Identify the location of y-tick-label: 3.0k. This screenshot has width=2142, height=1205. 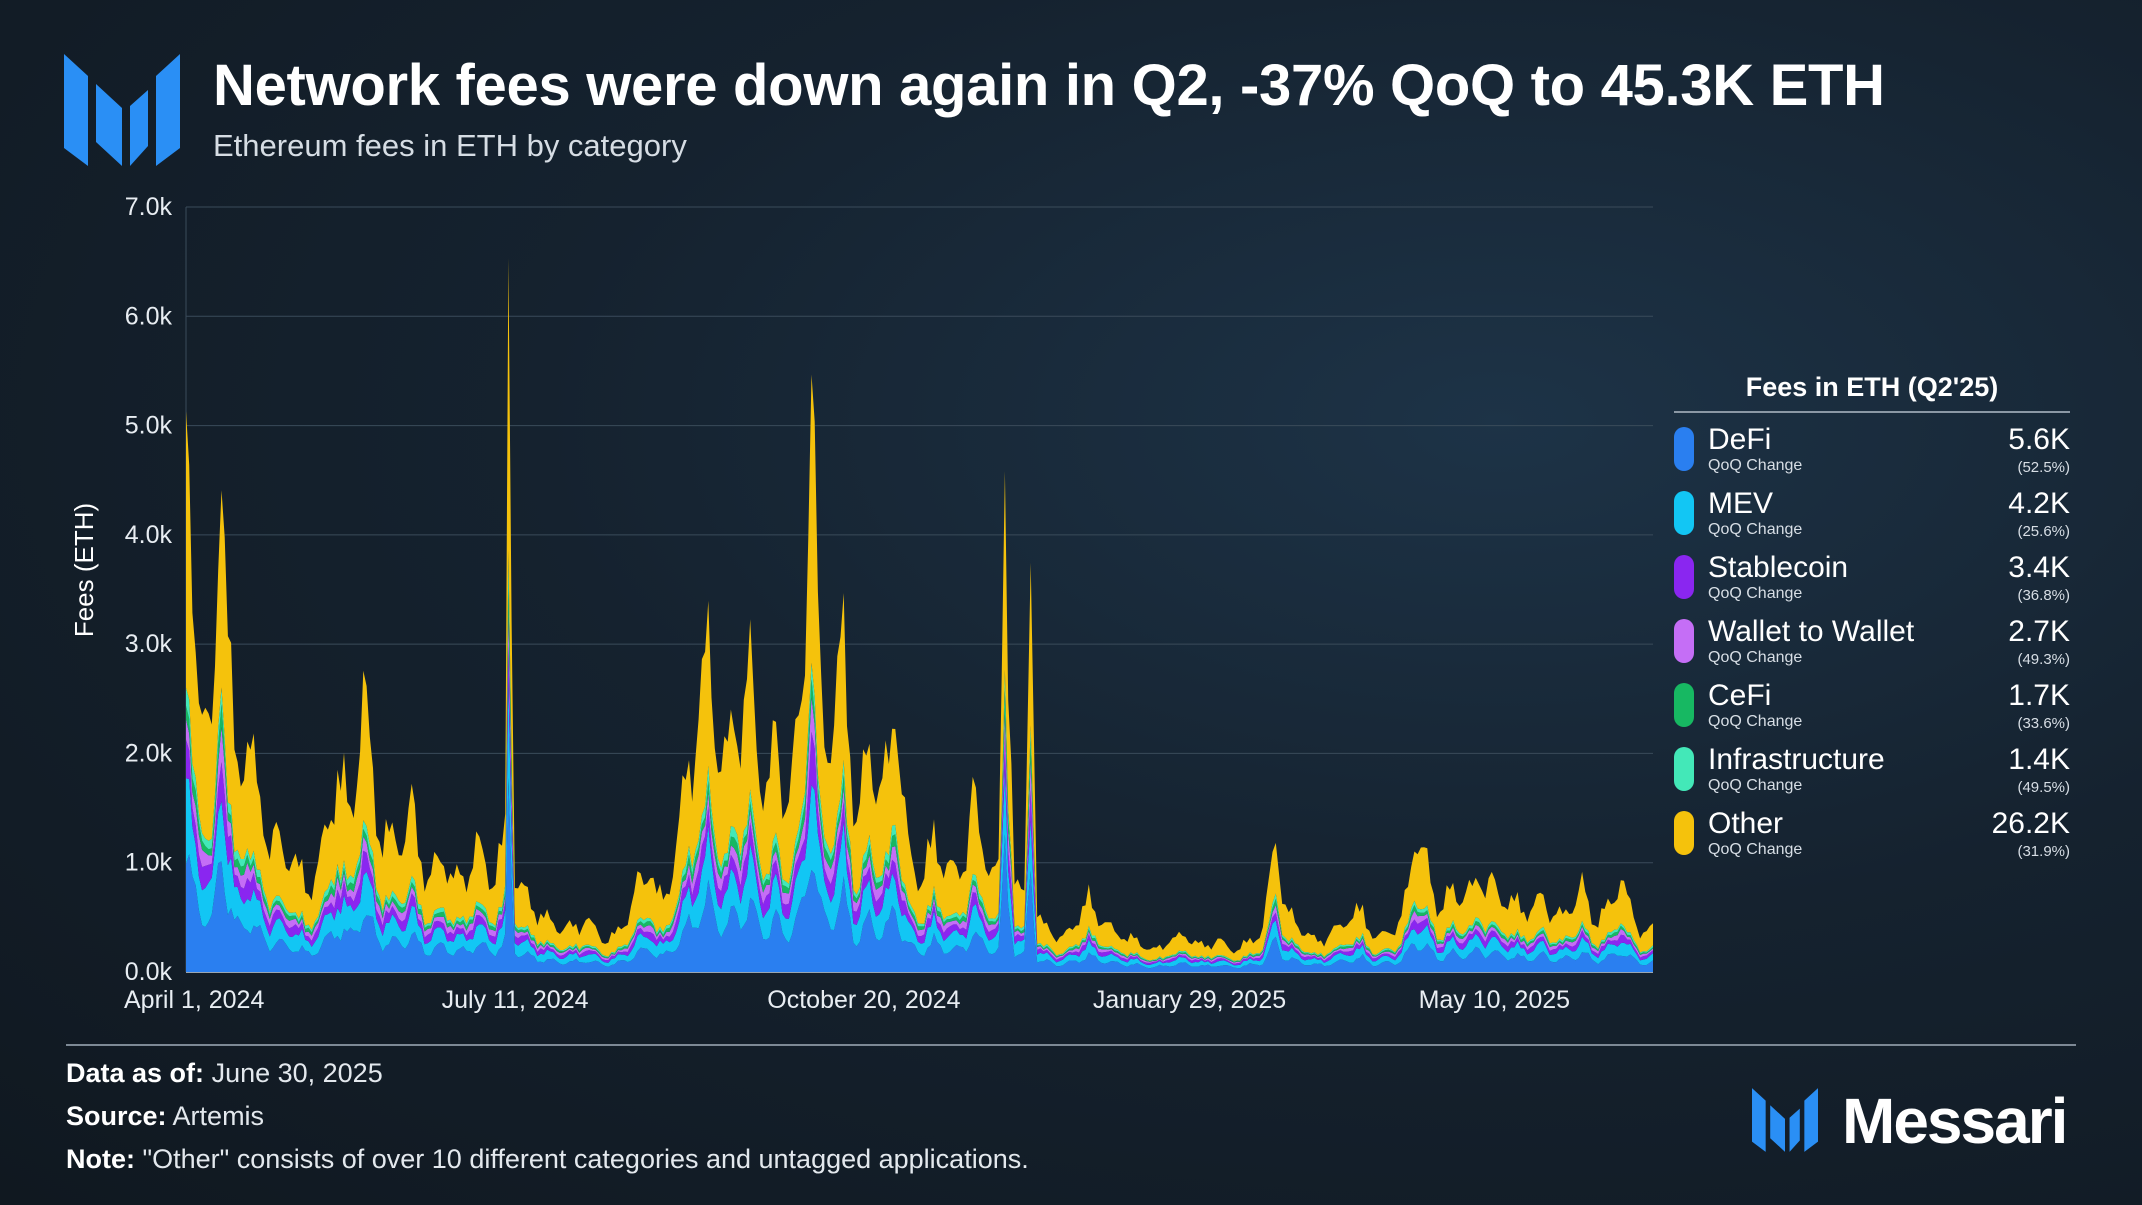
(149, 644).